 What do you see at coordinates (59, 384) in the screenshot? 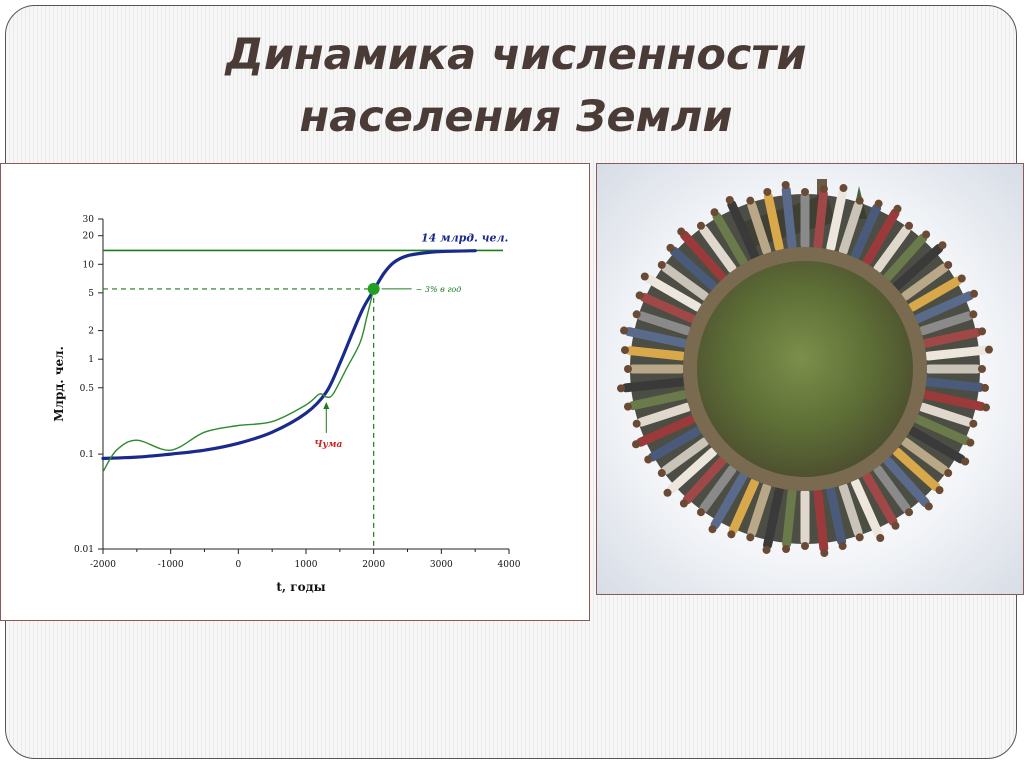
I see `y-axis-label: Млрд. чел.` at bounding box center [59, 384].